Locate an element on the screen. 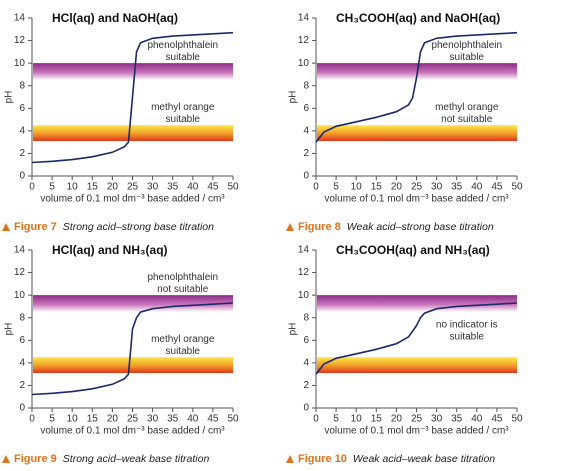 The width and height of the screenshot is (568, 471). chart-title: HCl(aq) and NaOH(aq) is located at coordinates (115, 18).